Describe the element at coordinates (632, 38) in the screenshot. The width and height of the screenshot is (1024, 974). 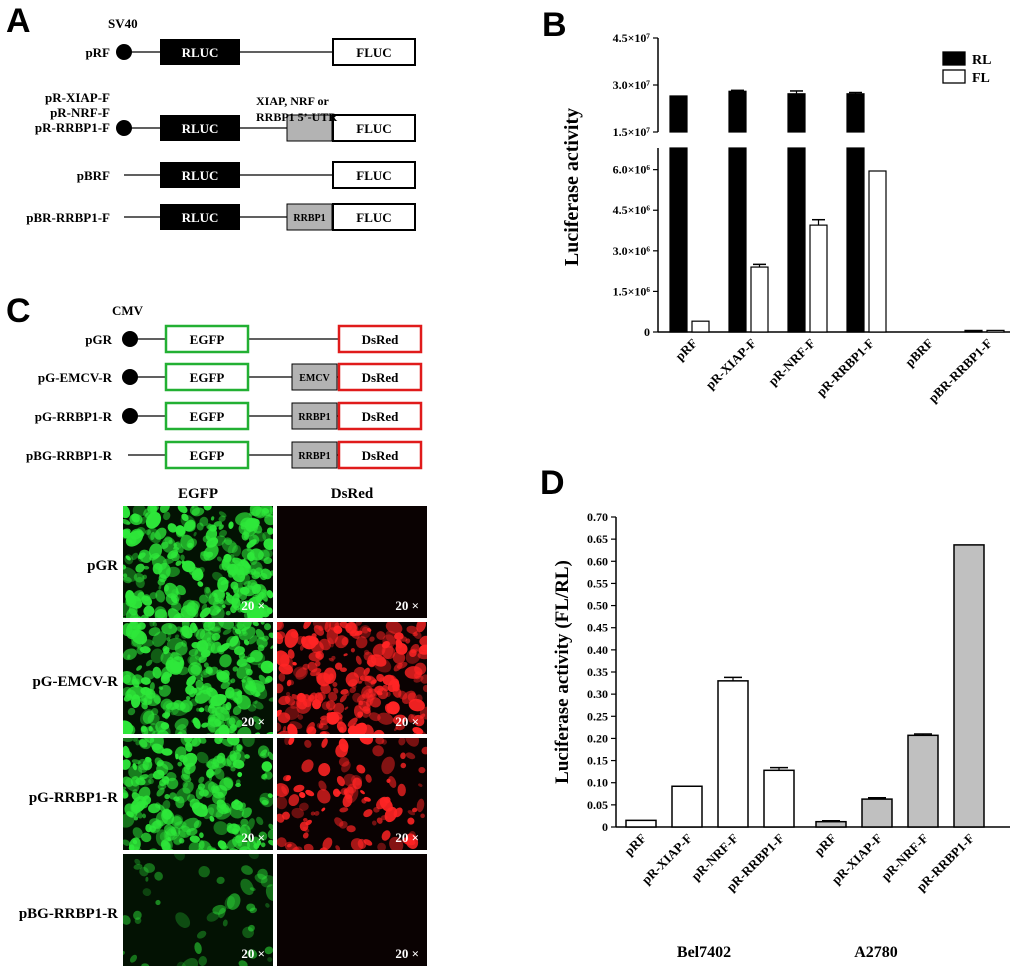
I see `y-tick-label: 4.5×10⁷` at that location.